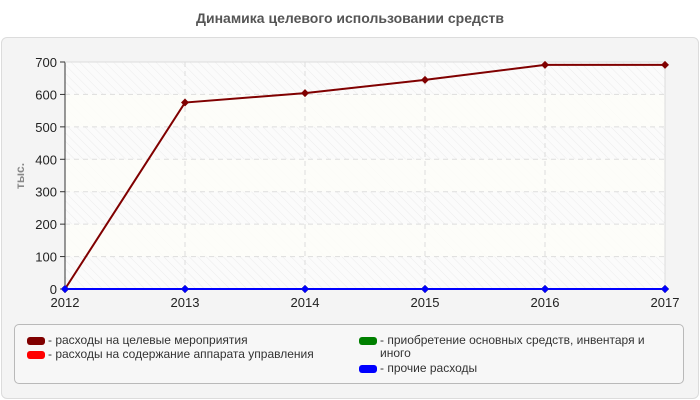 The width and height of the screenshot is (700, 400). What do you see at coordinates (429, 368) in the screenshot?
I see `legend-label: - прочие расходы` at bounding box center [429, 368].